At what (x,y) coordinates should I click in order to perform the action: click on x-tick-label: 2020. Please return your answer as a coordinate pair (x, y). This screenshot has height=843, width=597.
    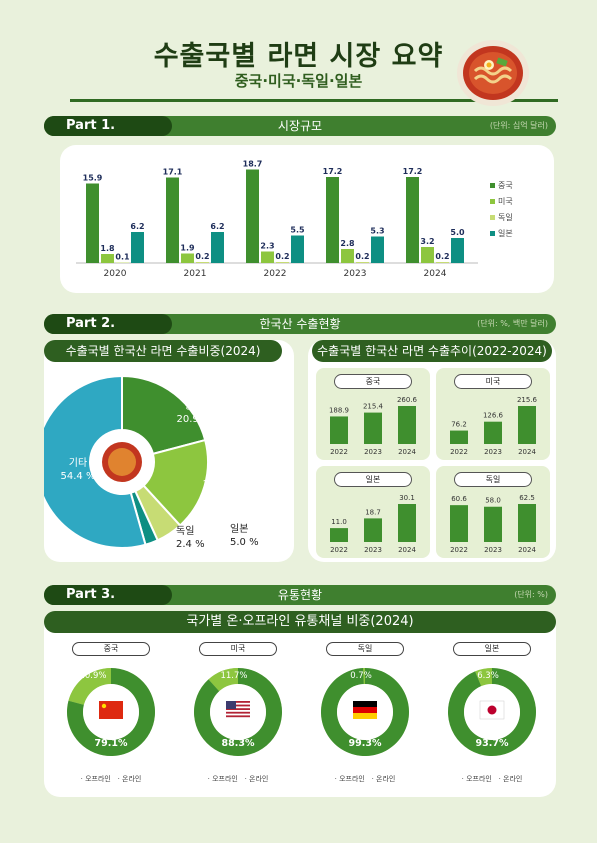
    Looking at the image, I should click on (115, 274).